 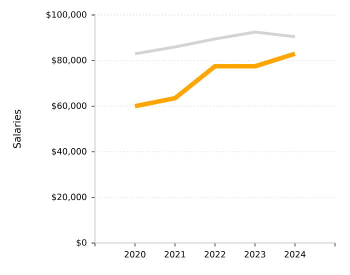 What do you see at coordinates (175, 254) in the screenshot?
I see `x-tick-label: 2021` at bounding box center [175, 254].